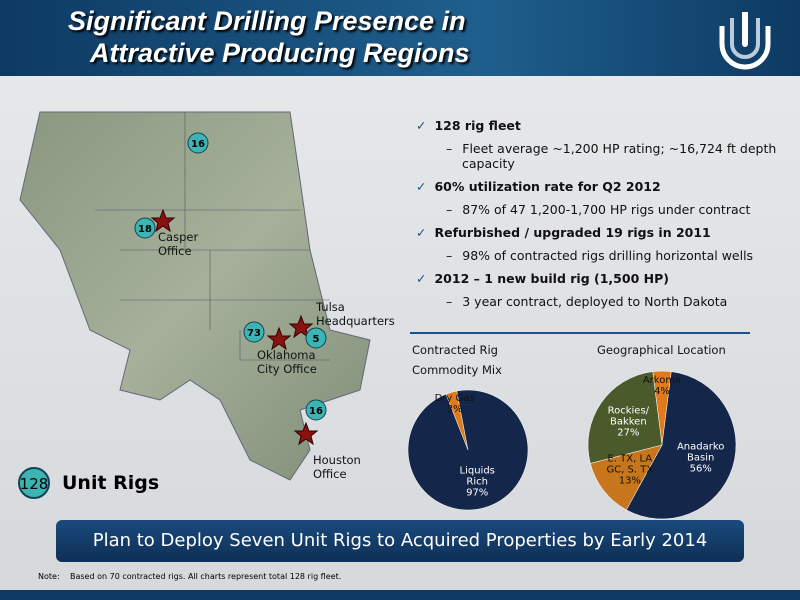  Describe the element at coordinates (572, 445) in the screenshot. I see `pie-charts` at that location.